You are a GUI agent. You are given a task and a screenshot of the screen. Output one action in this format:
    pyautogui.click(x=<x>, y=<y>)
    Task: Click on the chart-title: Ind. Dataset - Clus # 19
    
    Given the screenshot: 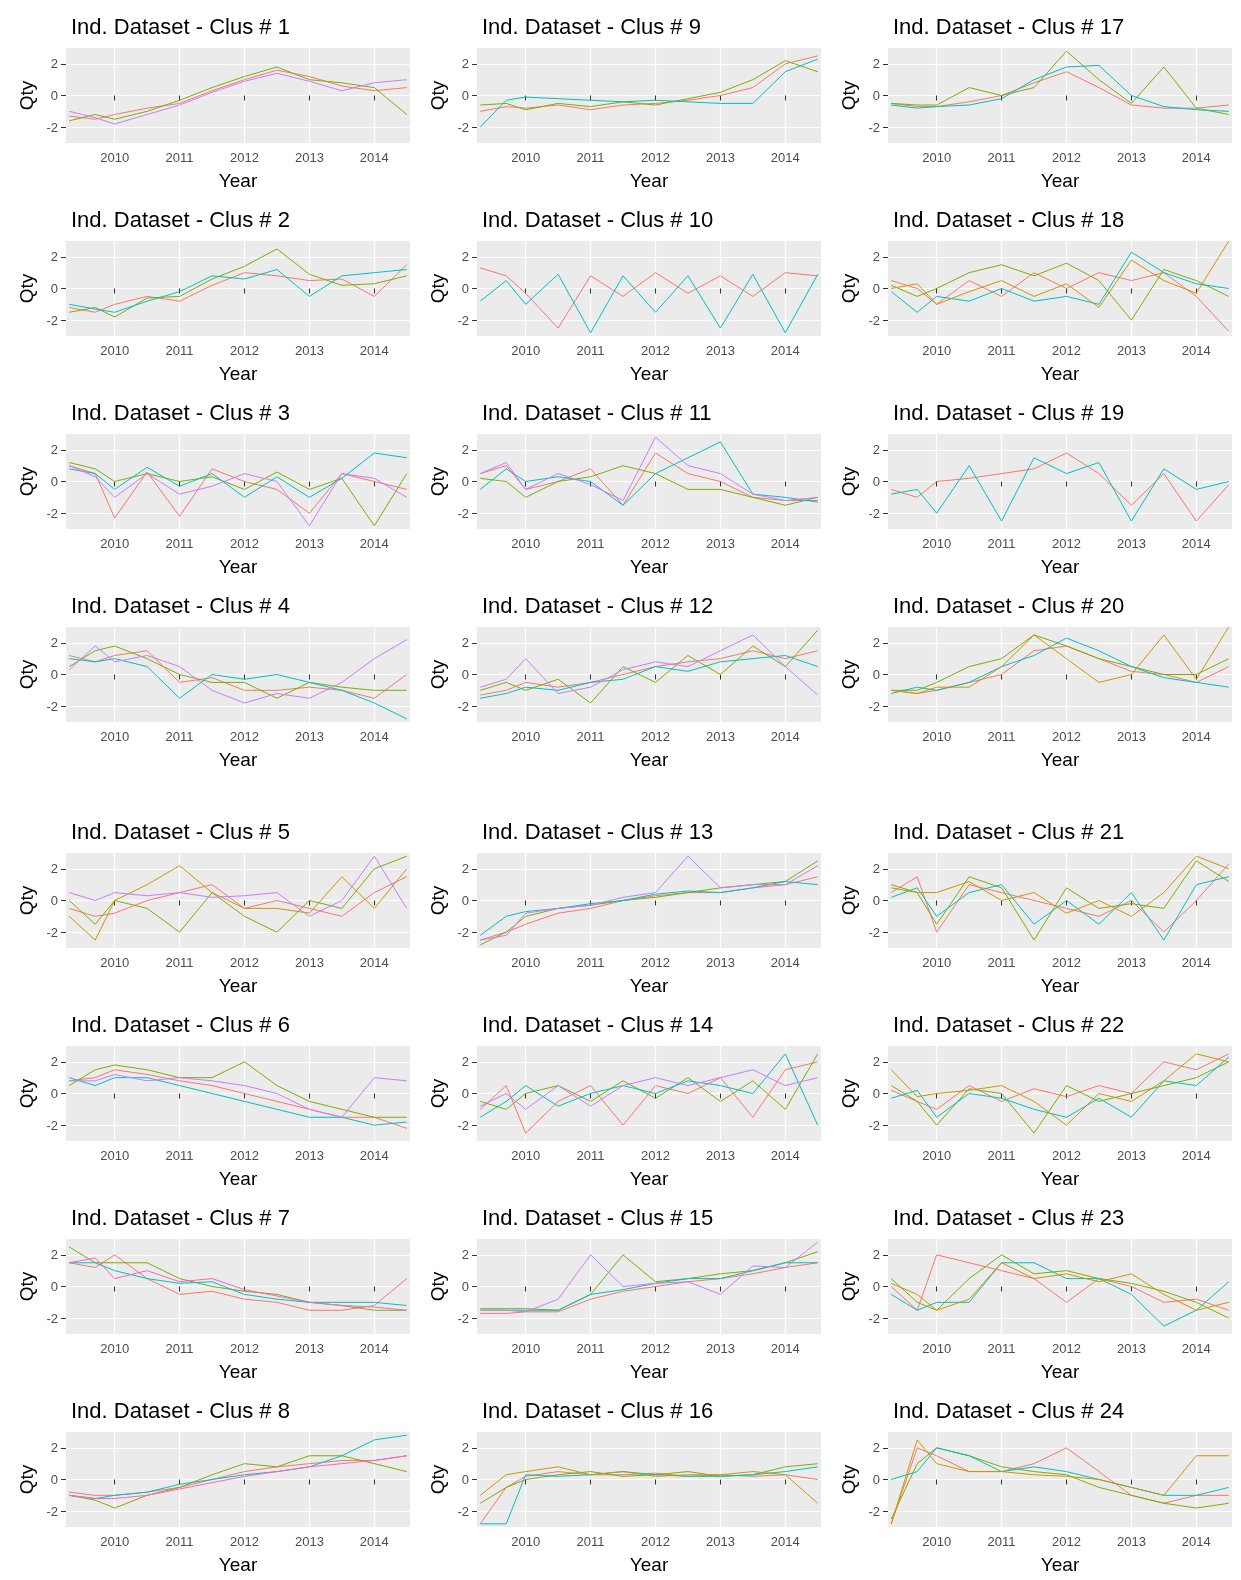 What is the action you would take?
    pyautogui.click(x=1009, y=412)
    